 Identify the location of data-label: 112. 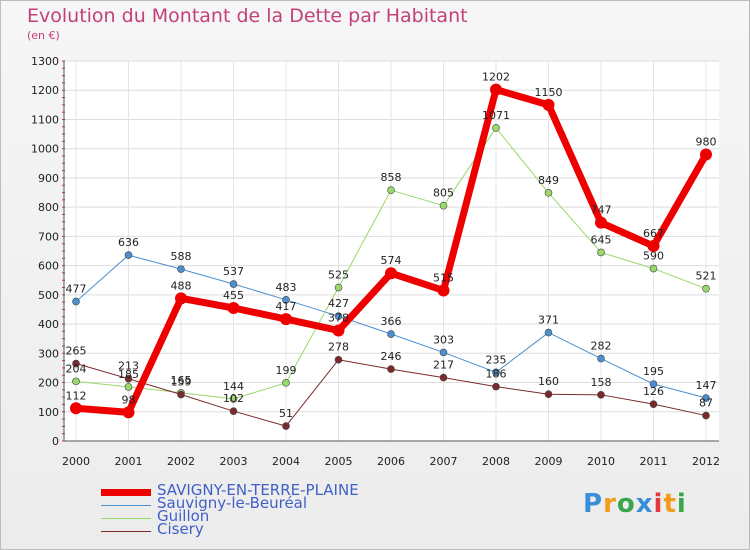
(76, 395).